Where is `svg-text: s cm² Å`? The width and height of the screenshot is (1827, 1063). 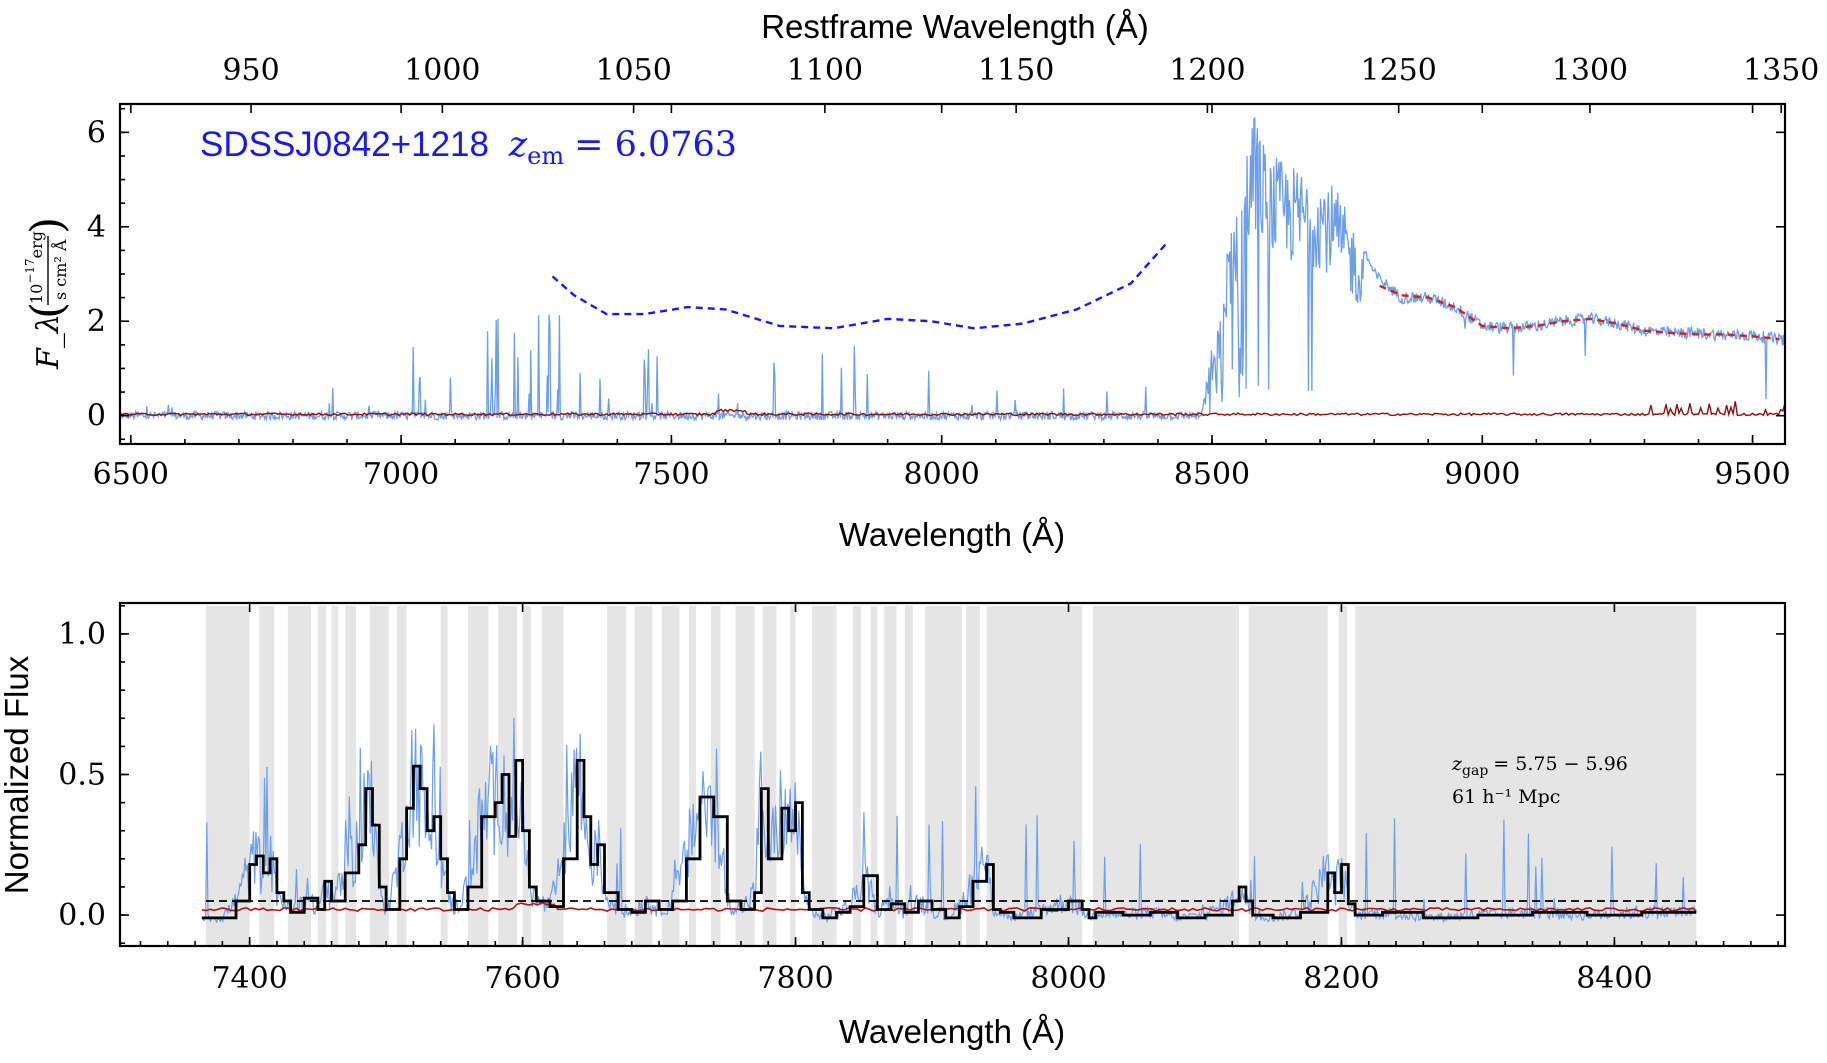
svg-text: s cm² Å is located at coordinates (60, 269).